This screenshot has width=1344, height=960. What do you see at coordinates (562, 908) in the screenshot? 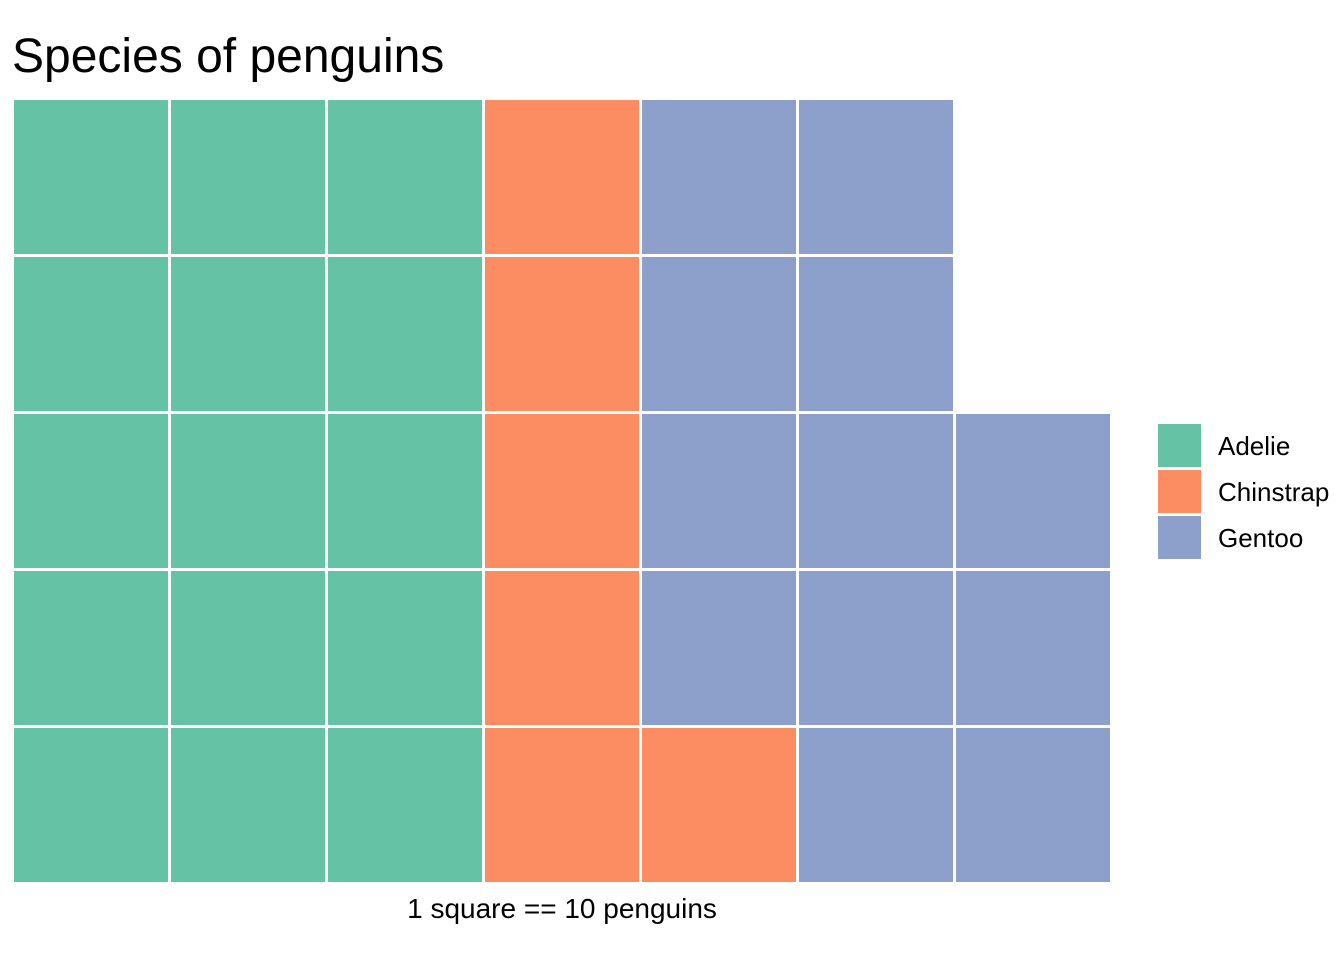
I see `chart-caption: 1 square == 10 penguins` at bounding box center [562, 908].